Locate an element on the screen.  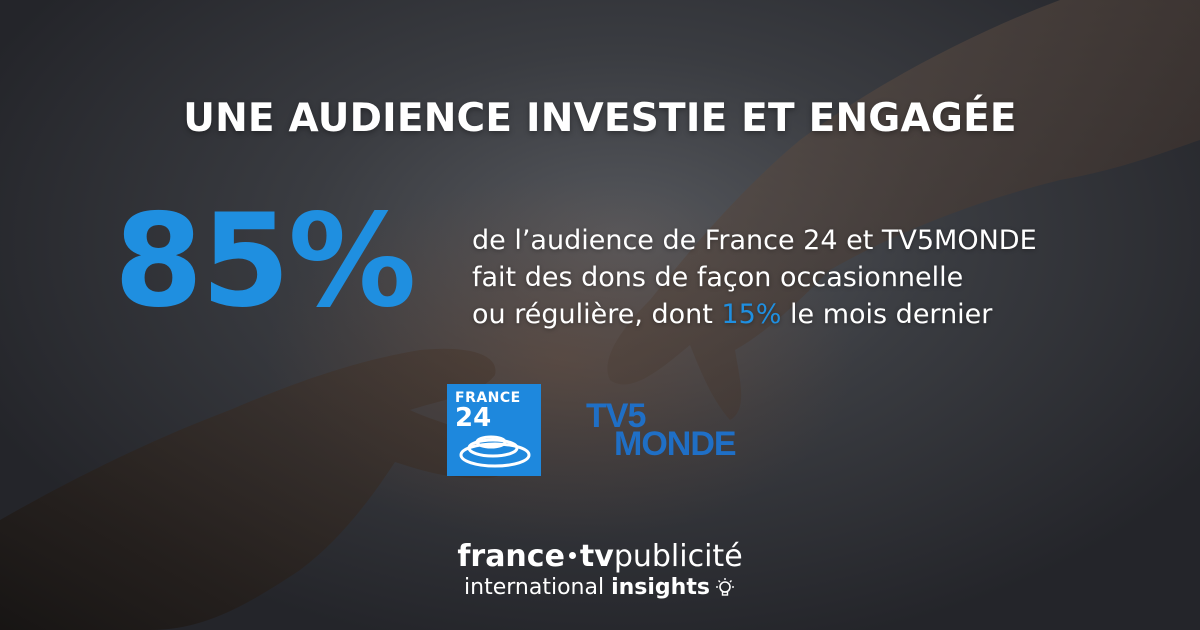
france24-logo-number: 24 is located at coordinates (473, 418).